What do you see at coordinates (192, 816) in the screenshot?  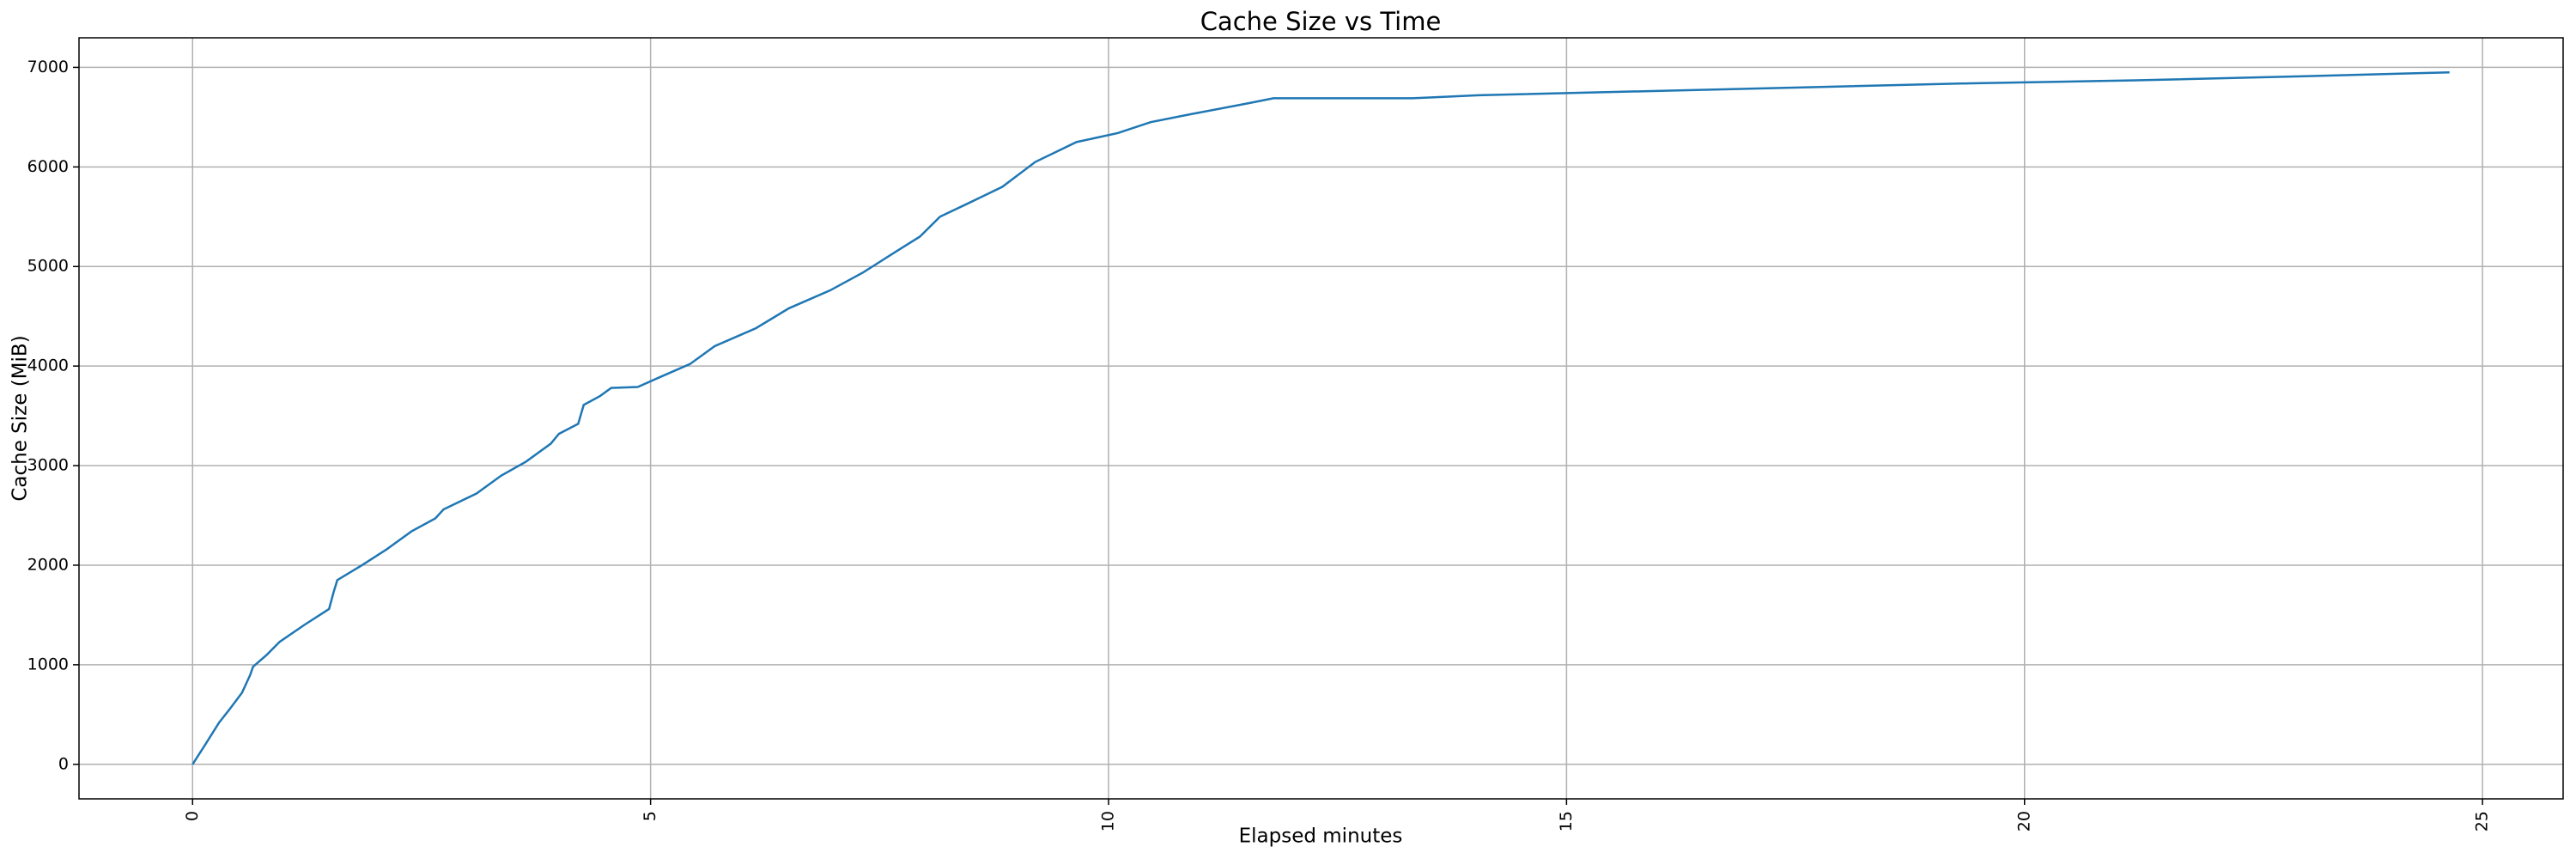 I see `x-tick-label: 0` at bounding box center [192, 816].